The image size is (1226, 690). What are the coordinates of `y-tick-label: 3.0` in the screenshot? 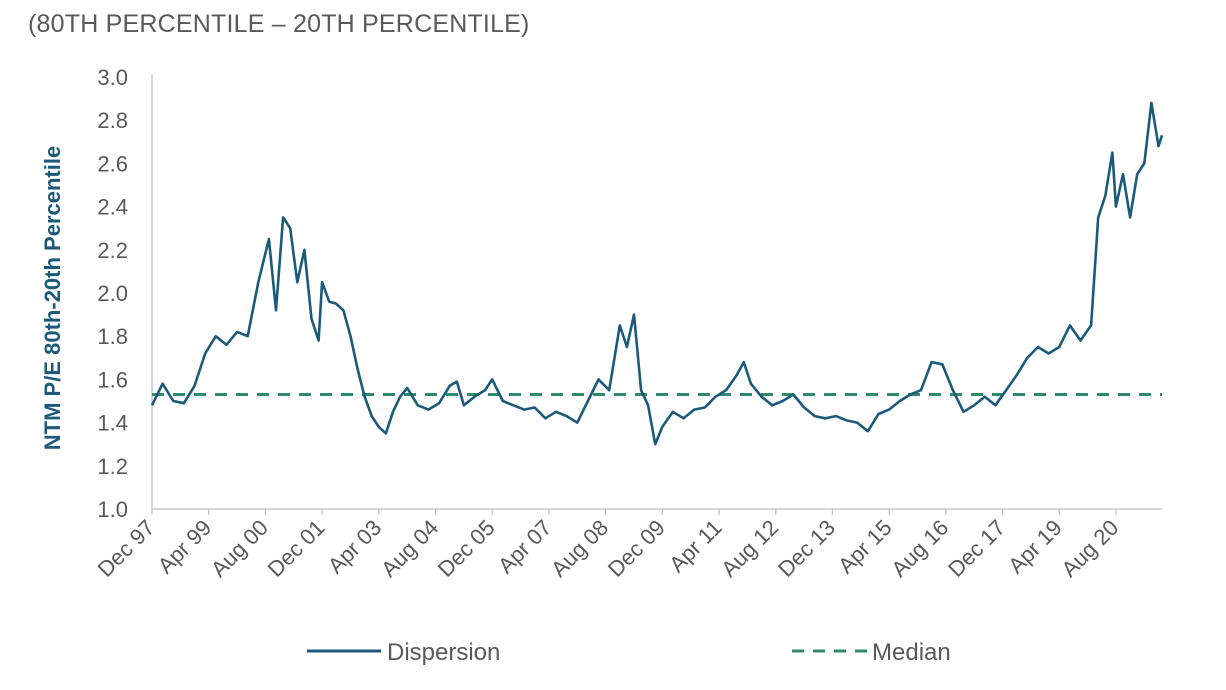 It's located at (112, 77).